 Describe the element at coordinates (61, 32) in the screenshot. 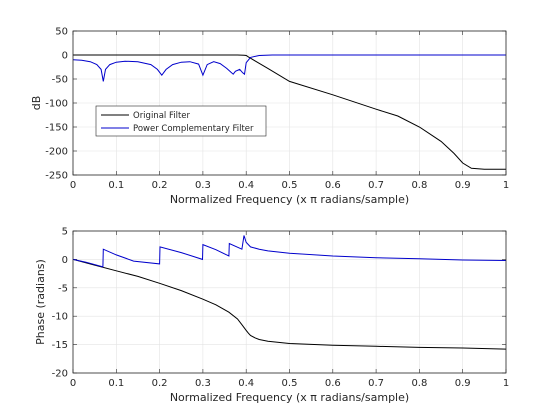

I see `y-tick-label: 50` at that location.